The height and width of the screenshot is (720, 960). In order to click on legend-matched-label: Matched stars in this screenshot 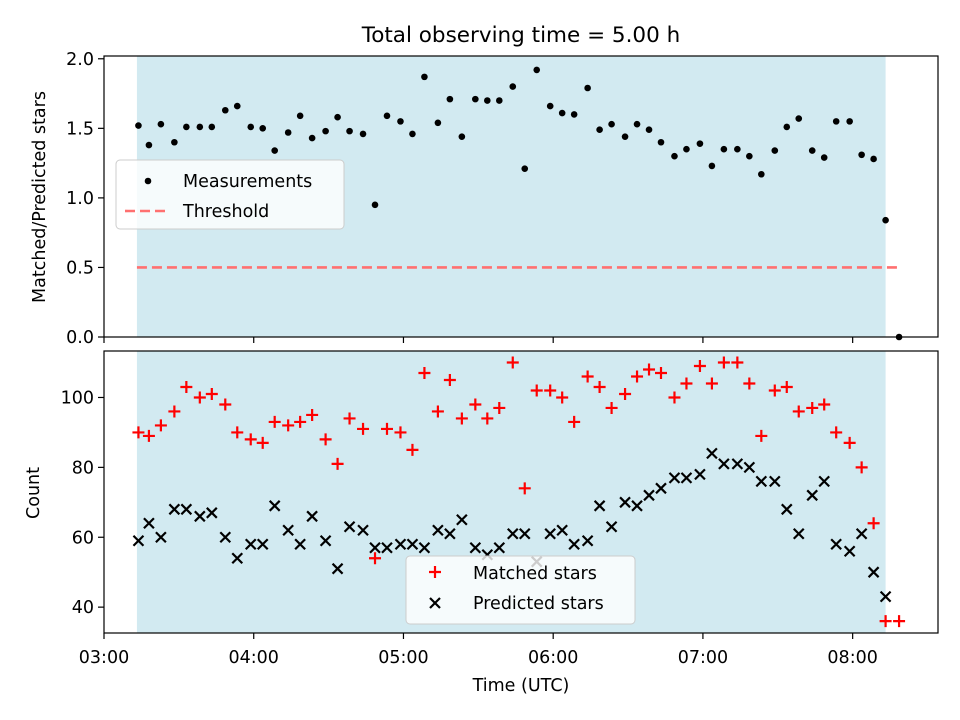, I will do `click(535, 574)`.